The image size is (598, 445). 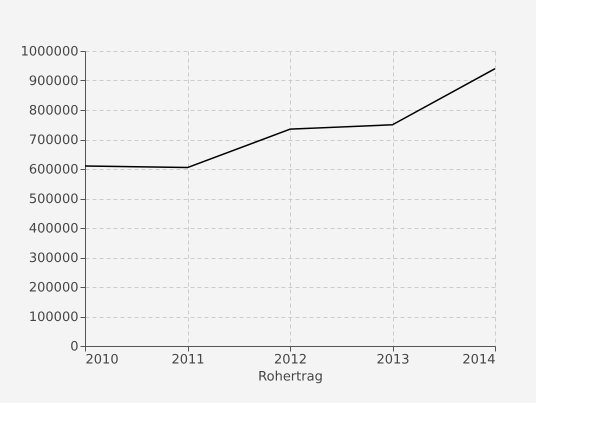 What do you see at coordinates (291, 360) in the screenshot?
I see `x-tick-label: 2012` at bounding box center [291, 360].